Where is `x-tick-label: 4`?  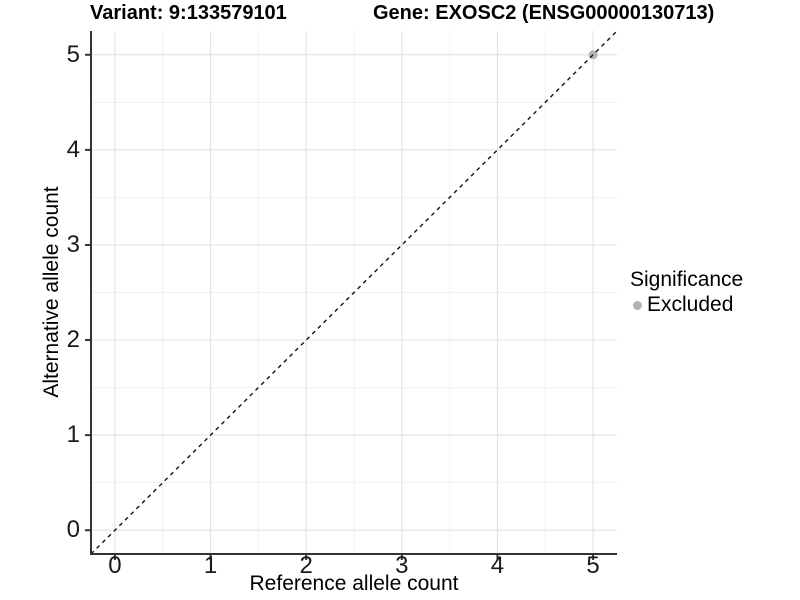
x-tick-label: 4 is located at coordinates (497, 565).